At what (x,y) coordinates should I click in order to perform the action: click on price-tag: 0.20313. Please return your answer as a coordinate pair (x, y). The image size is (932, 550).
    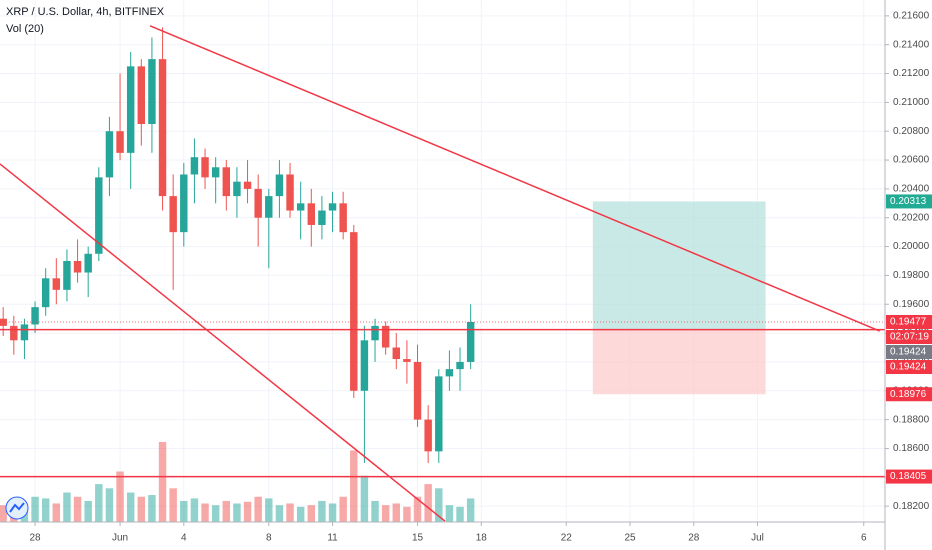
    Looking at the image, I should click on (908, 201).